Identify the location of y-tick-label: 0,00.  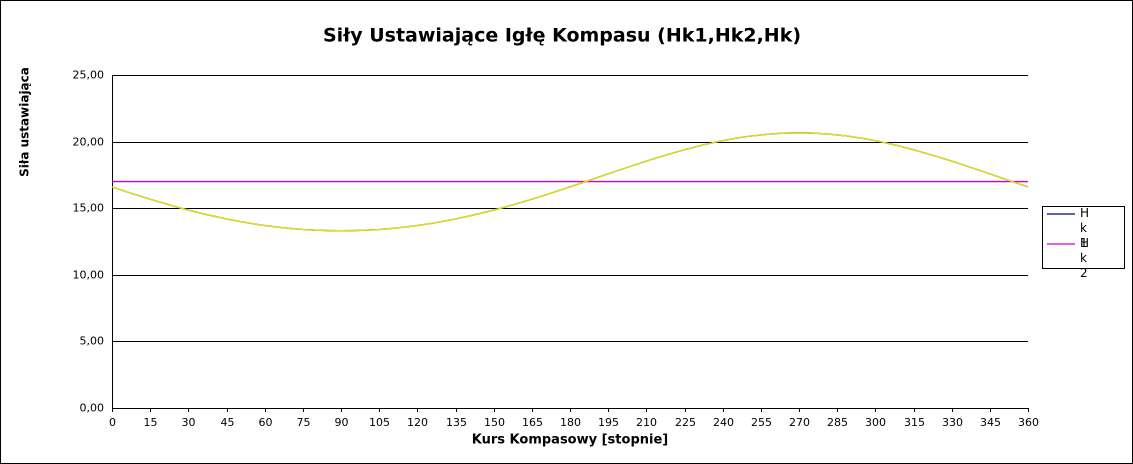
(92, 408).